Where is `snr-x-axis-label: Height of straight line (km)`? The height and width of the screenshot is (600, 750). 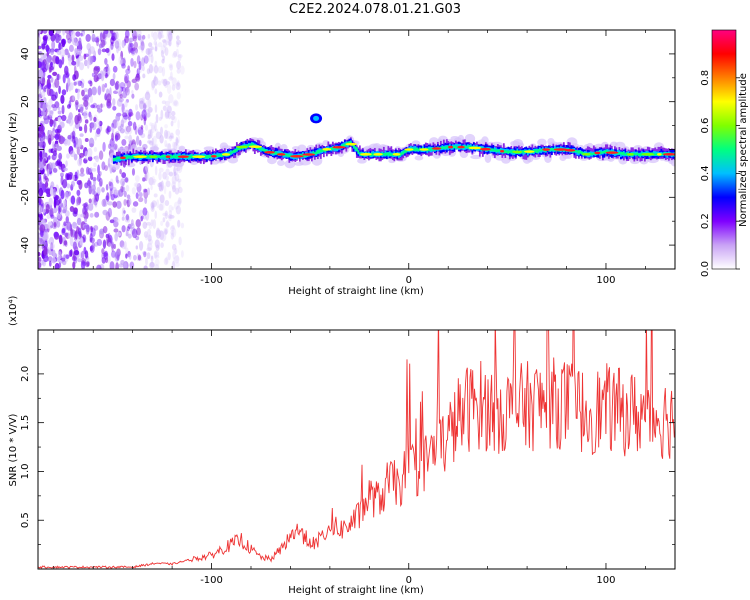
snr-x-axis-label: Height of straight line (km) is located at coordinates (356, 590).